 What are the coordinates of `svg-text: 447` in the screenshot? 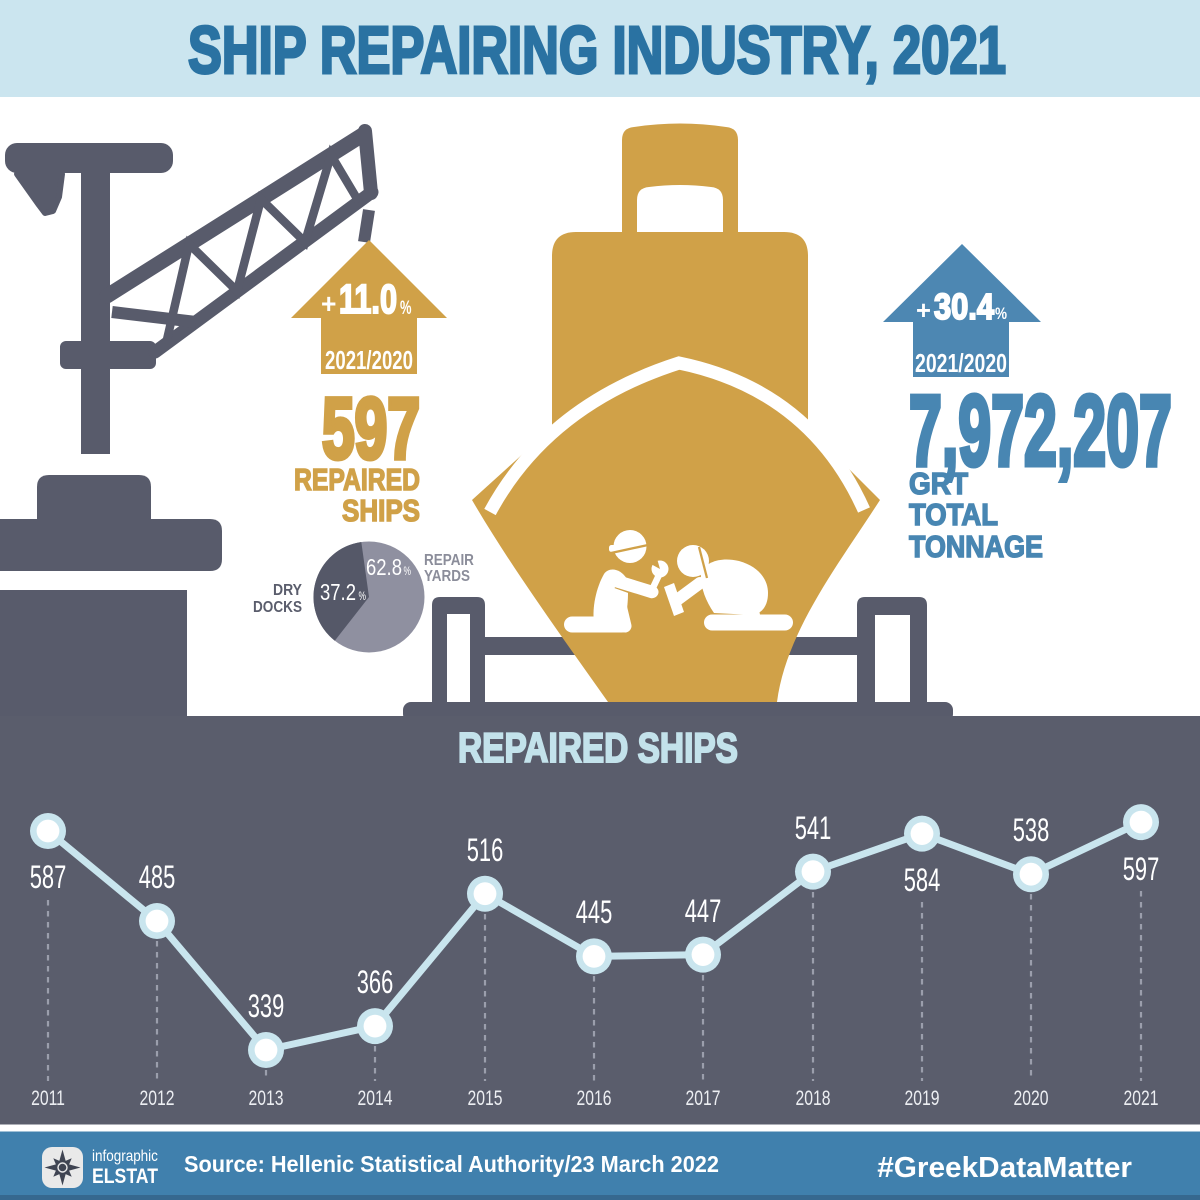 It's located at (703, 911).